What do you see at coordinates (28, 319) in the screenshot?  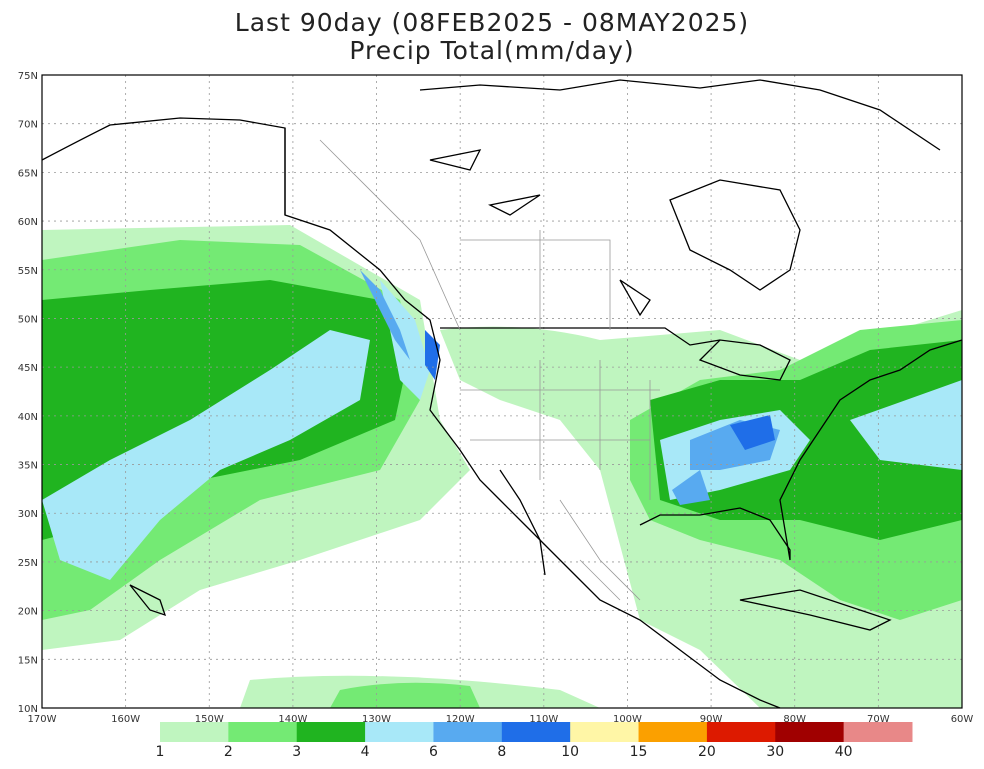 I see `lat-label: 50N` at bounding box center [28, 319].